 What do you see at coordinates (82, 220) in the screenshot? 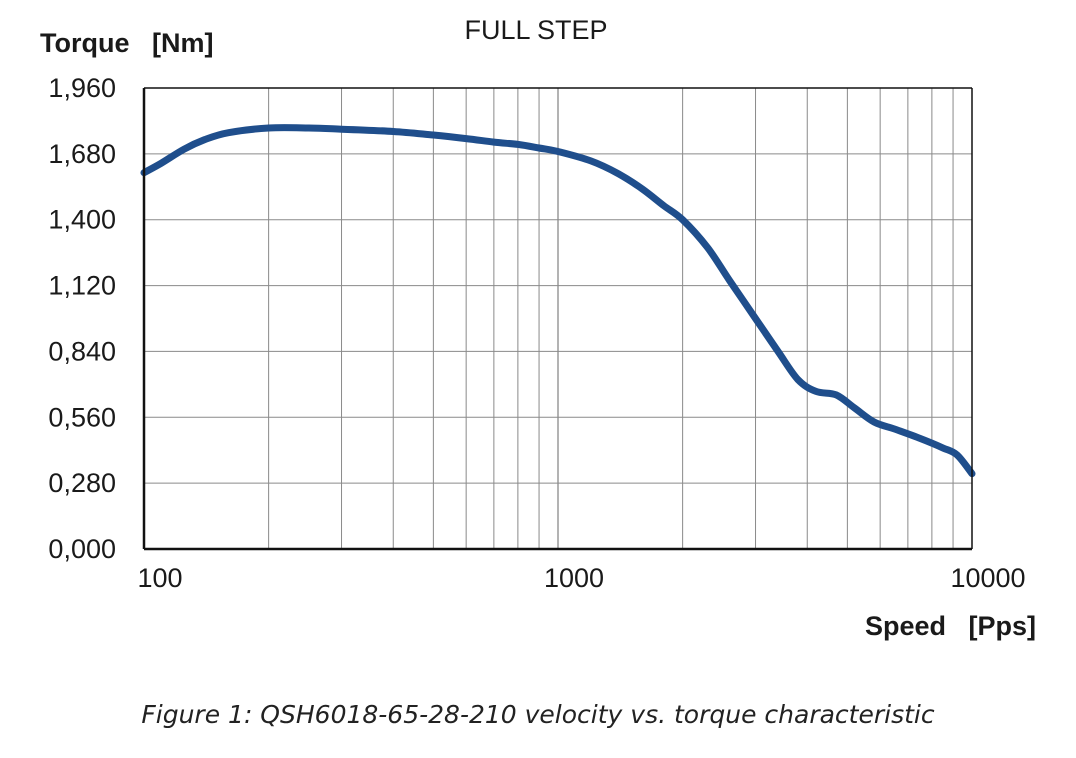
I see `y-tick-label: 1,400` at bounding box center [82, 220].